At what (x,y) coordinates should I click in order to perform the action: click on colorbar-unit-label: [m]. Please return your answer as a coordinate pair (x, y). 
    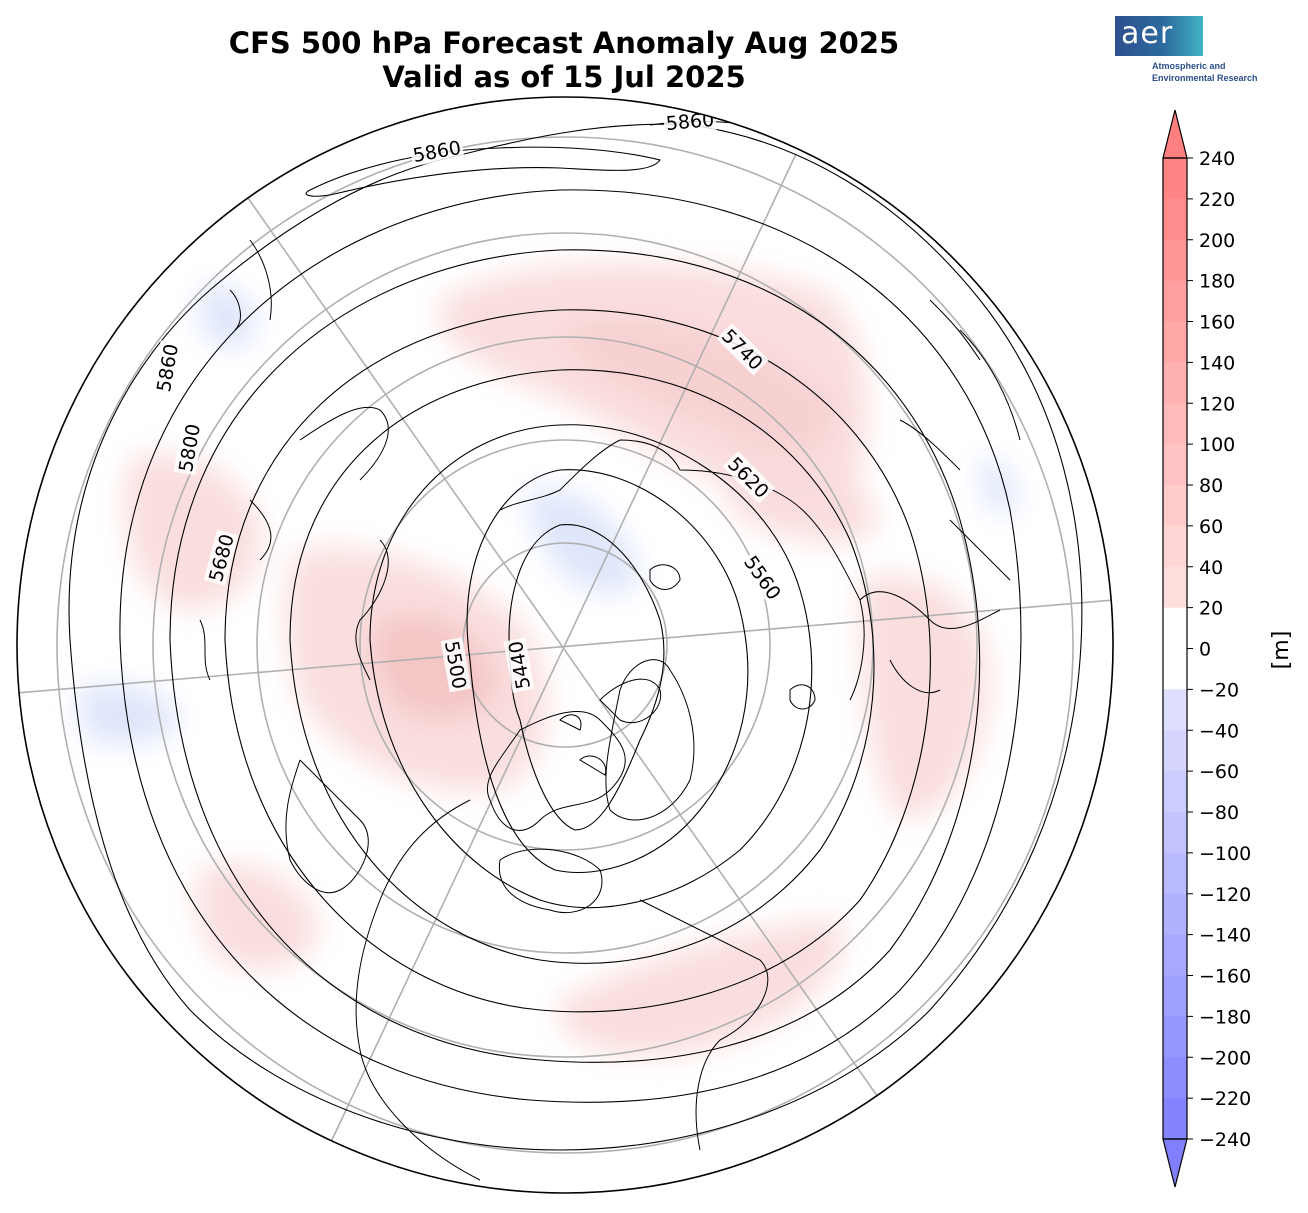
    Looking at the image, I should click on (1281, 650).